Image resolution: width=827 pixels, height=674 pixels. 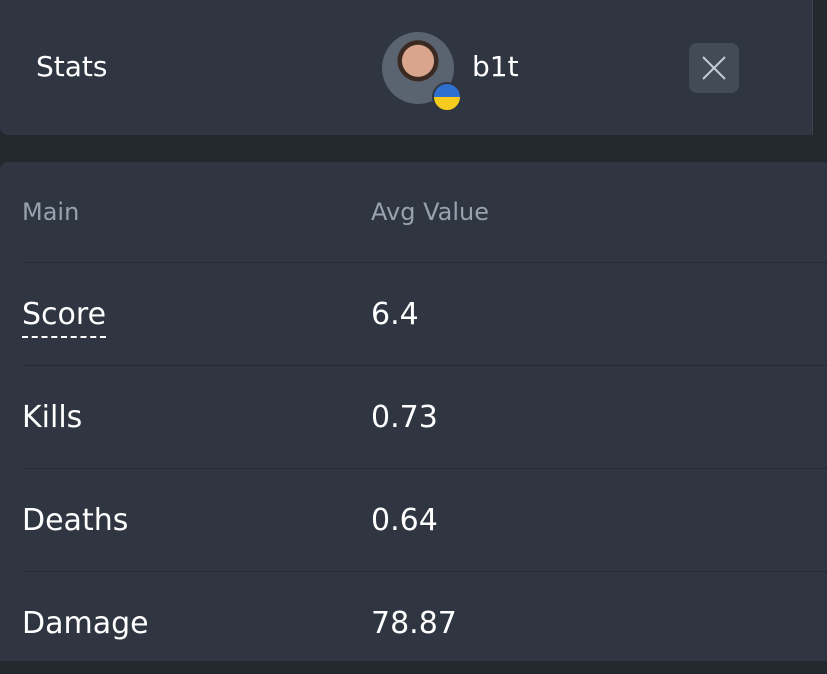 What do you see at coordinates (51, 212) in the screenshot?
I see `column-header: Main` at bounding box center [51, 212].